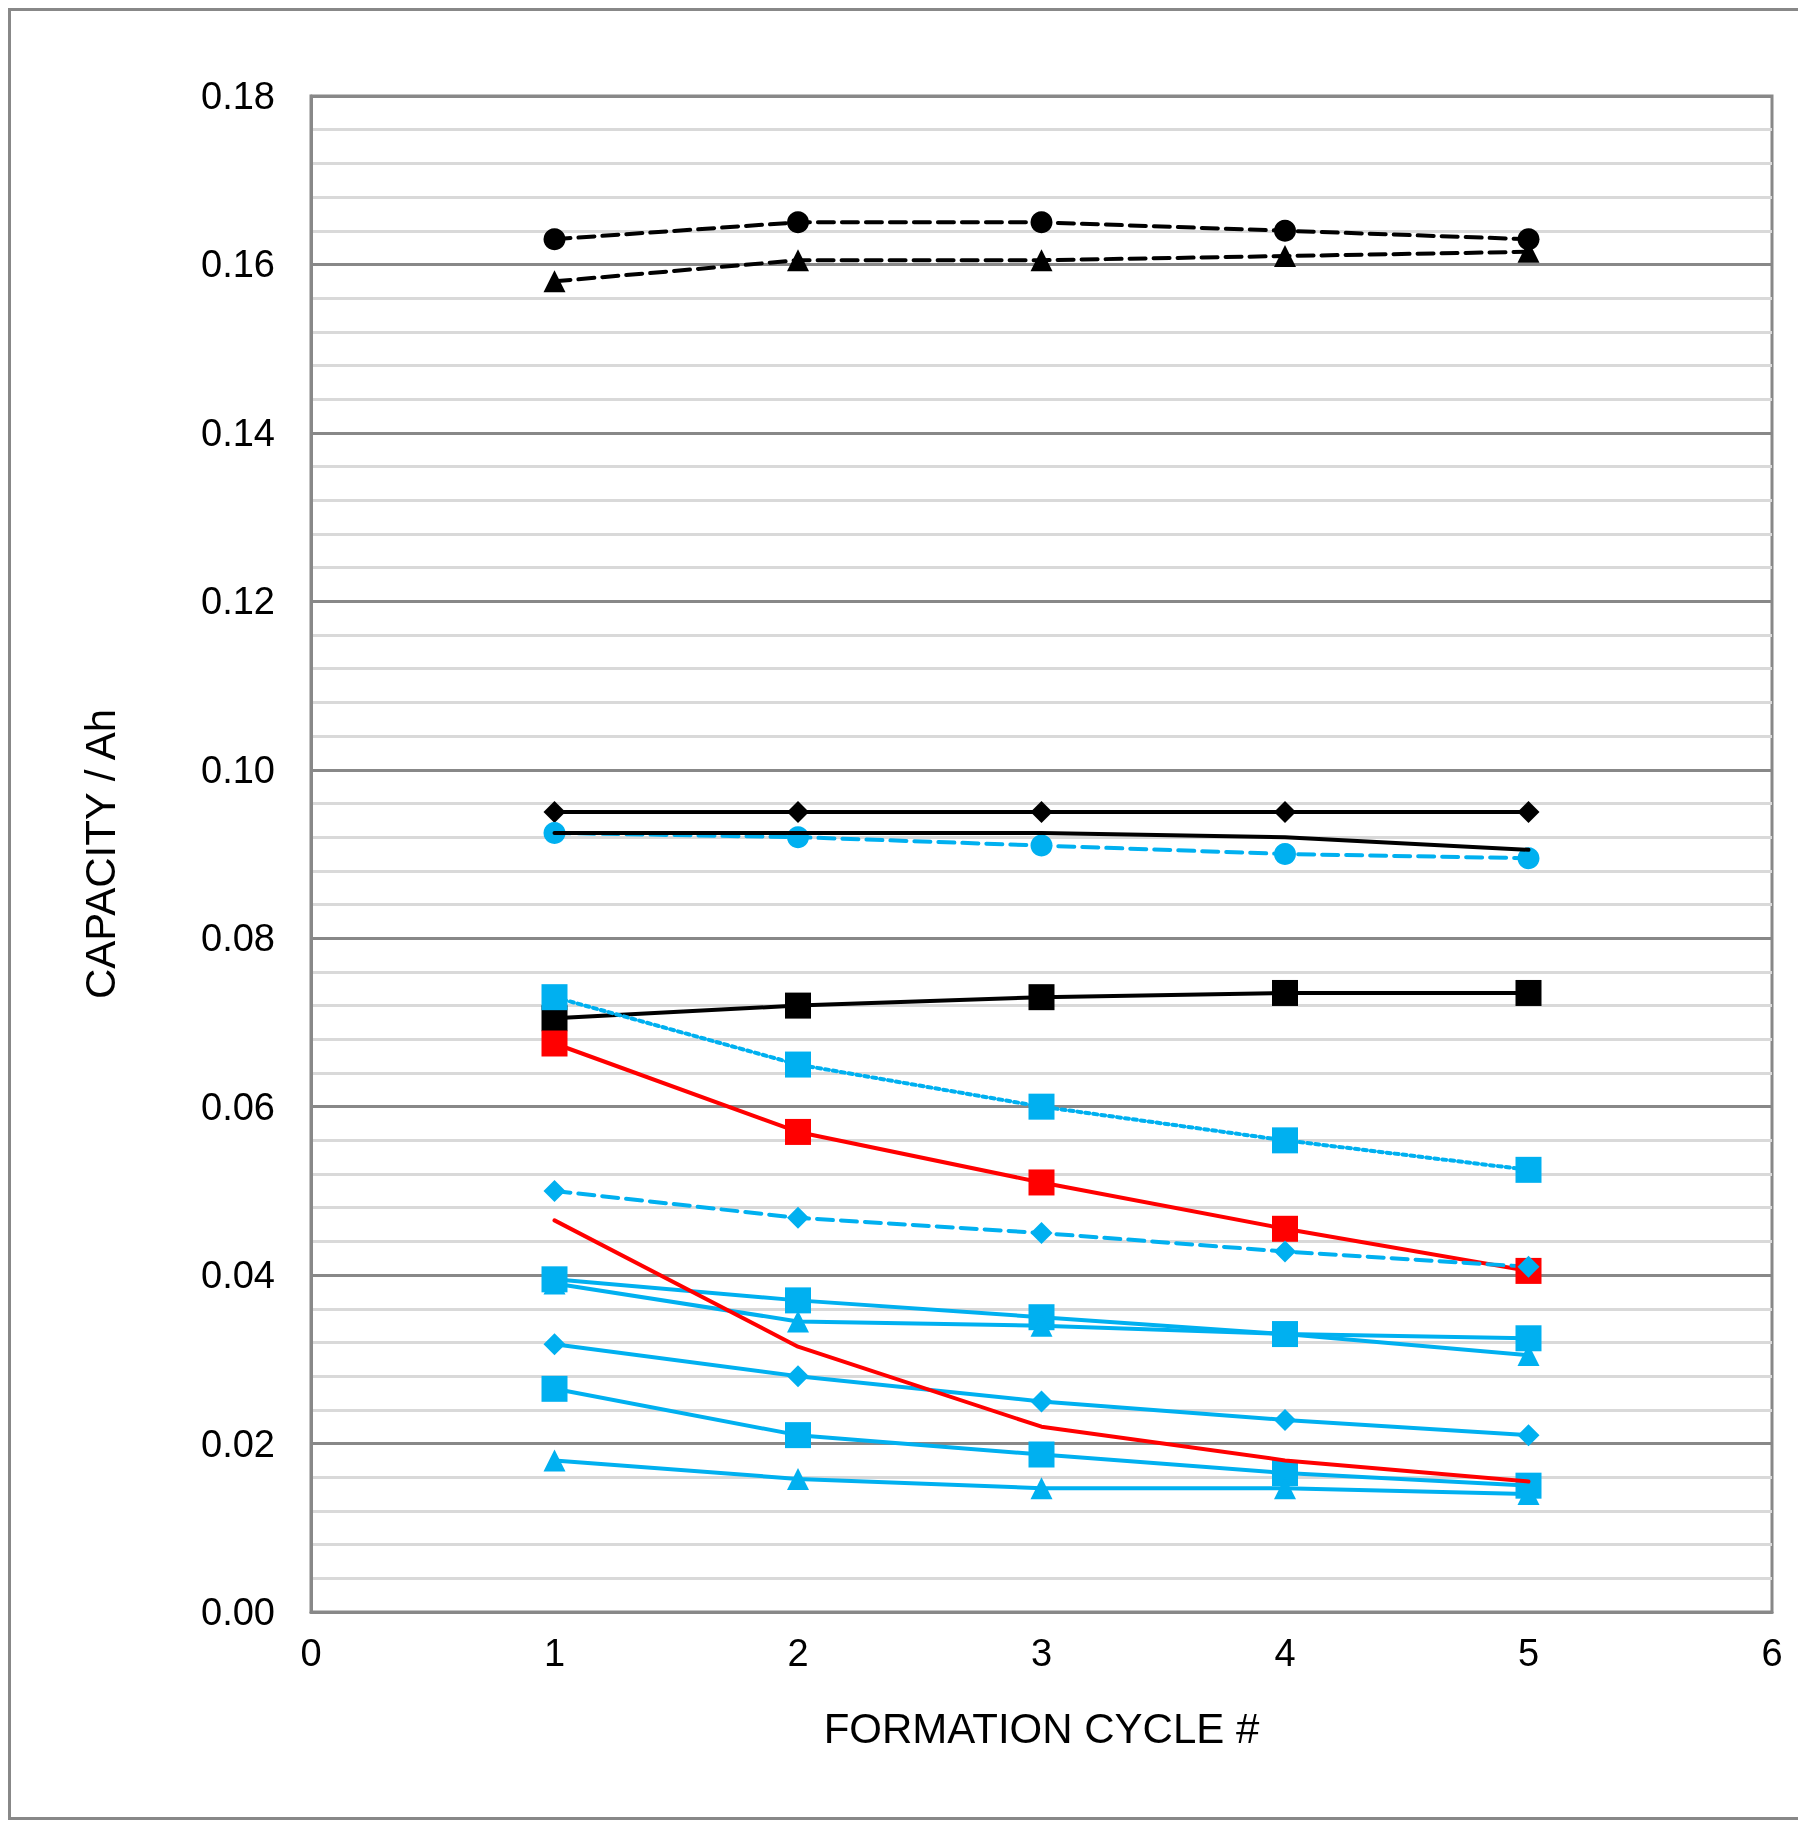  Describe the element at coordinates (311, 1653) in the screenshot. I see `x-tick-label: 0` at that location.